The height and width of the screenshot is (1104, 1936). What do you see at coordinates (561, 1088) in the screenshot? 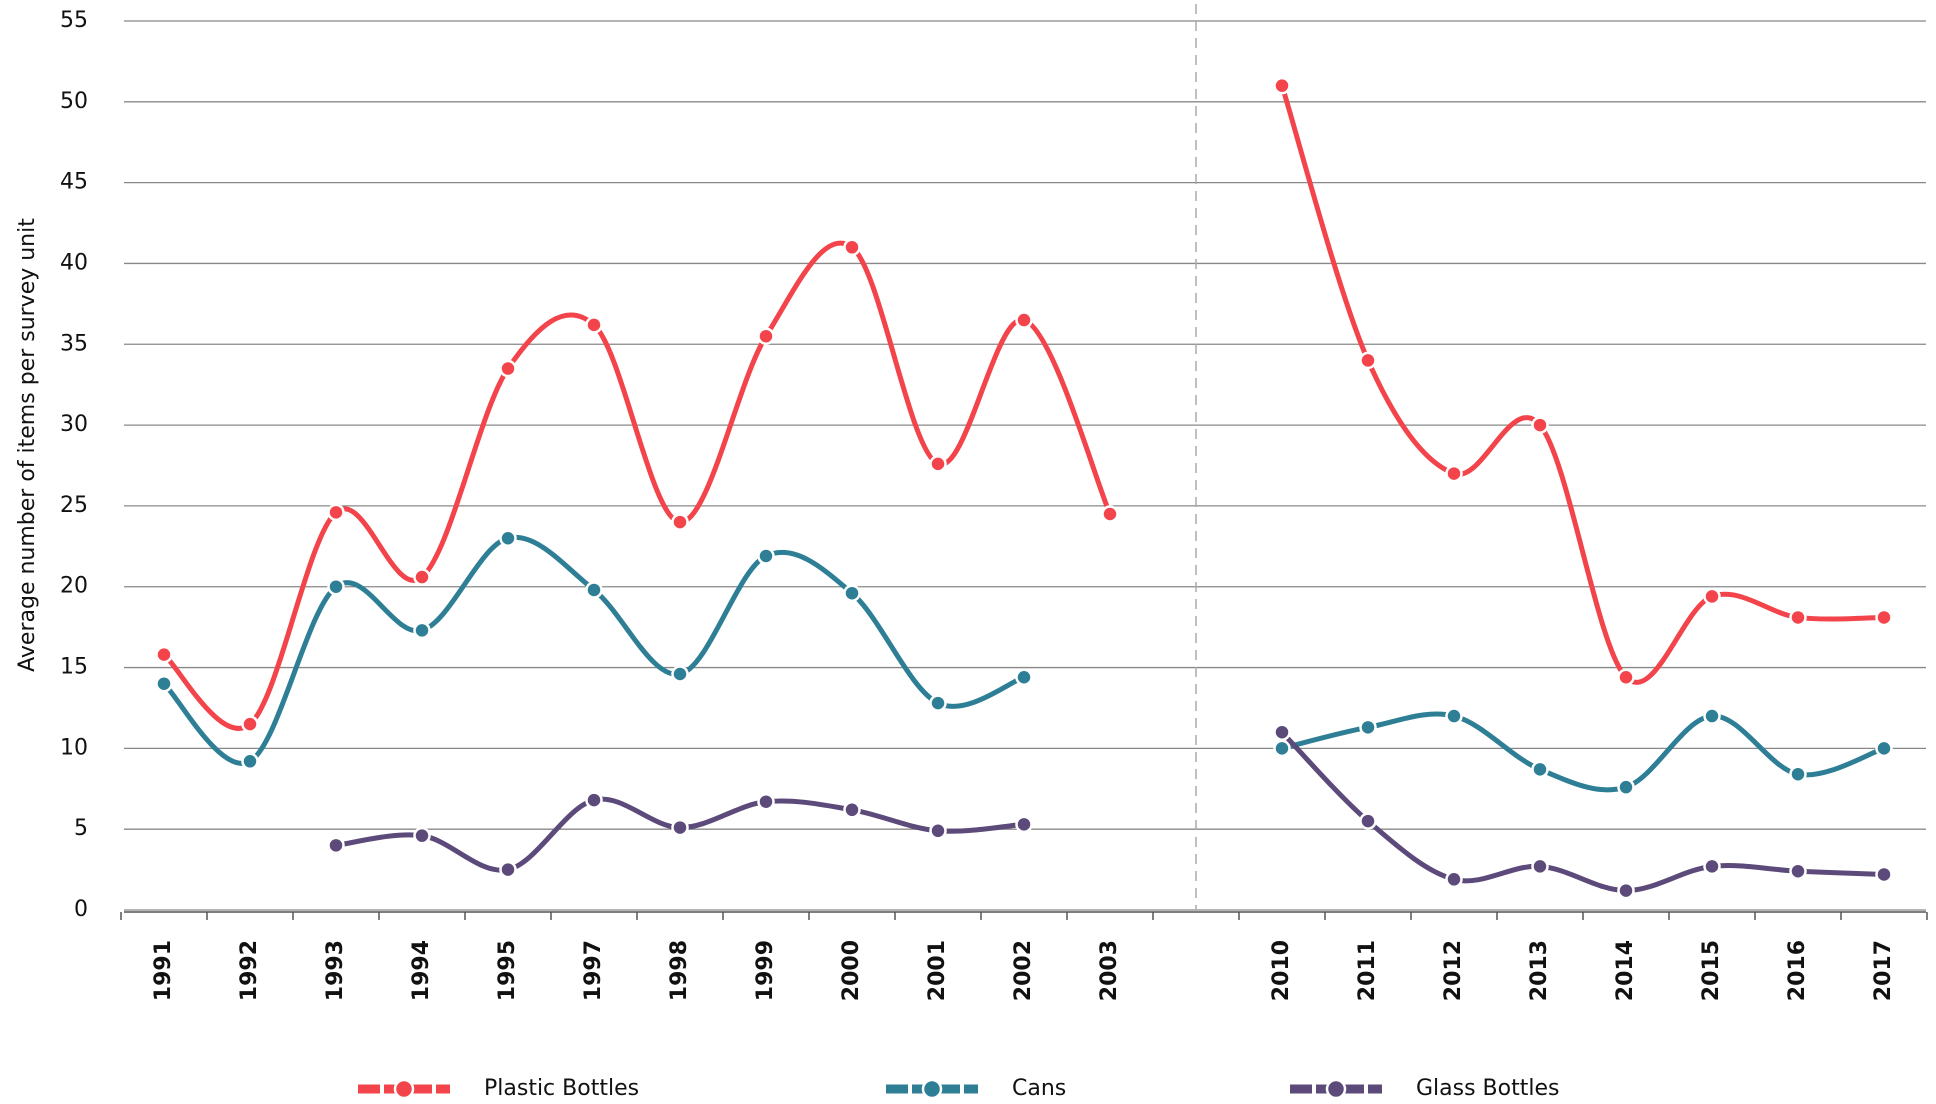
I see `legend-label: Plastic Bottles` at bounding box center [561, 1088].